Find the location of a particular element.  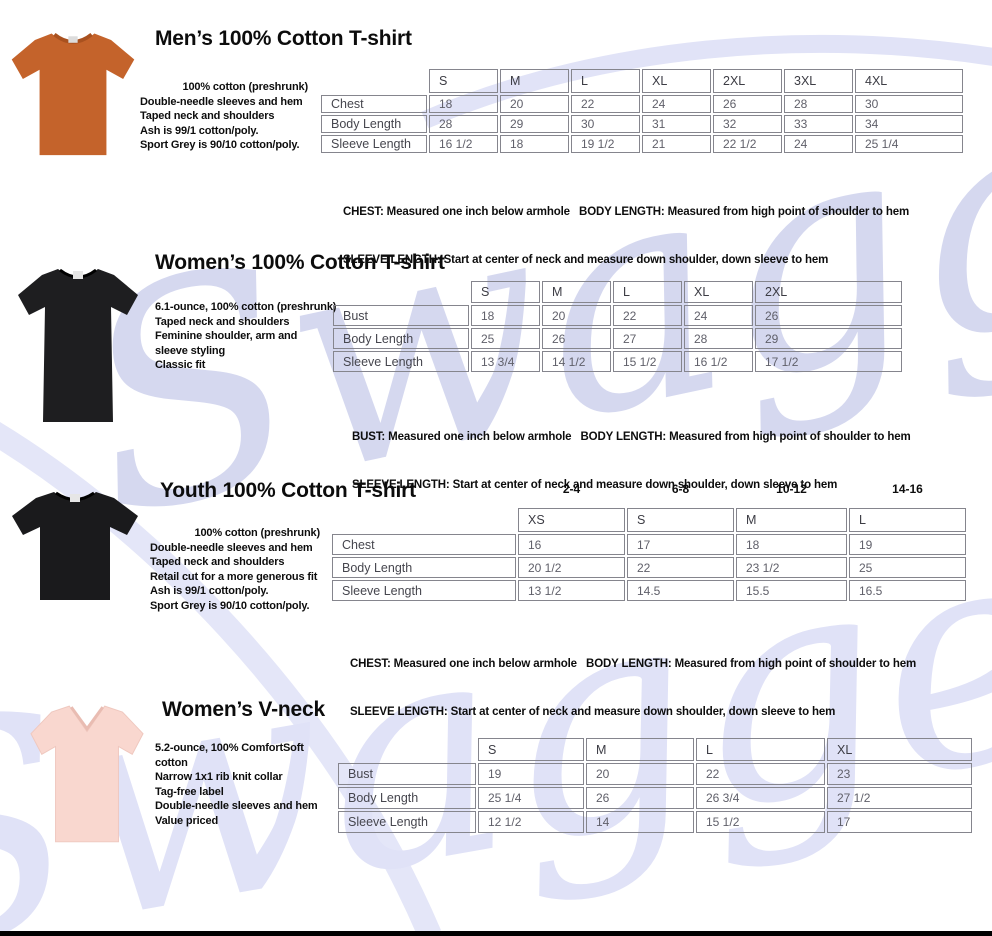

page-title: Youth 100% Cotton T-shirt is located at coordinates (288, 490).